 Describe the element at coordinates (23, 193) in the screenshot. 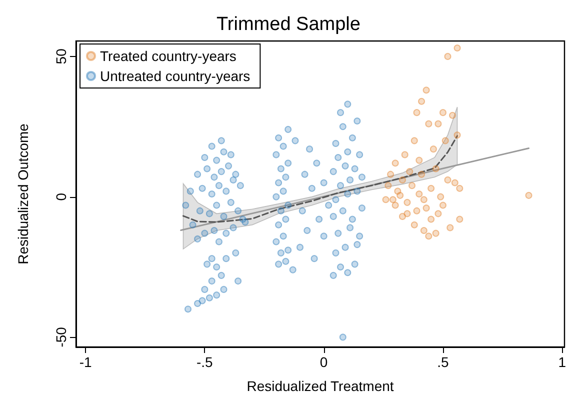

I see `y-axis-title: Residualized Outcome` at that location.